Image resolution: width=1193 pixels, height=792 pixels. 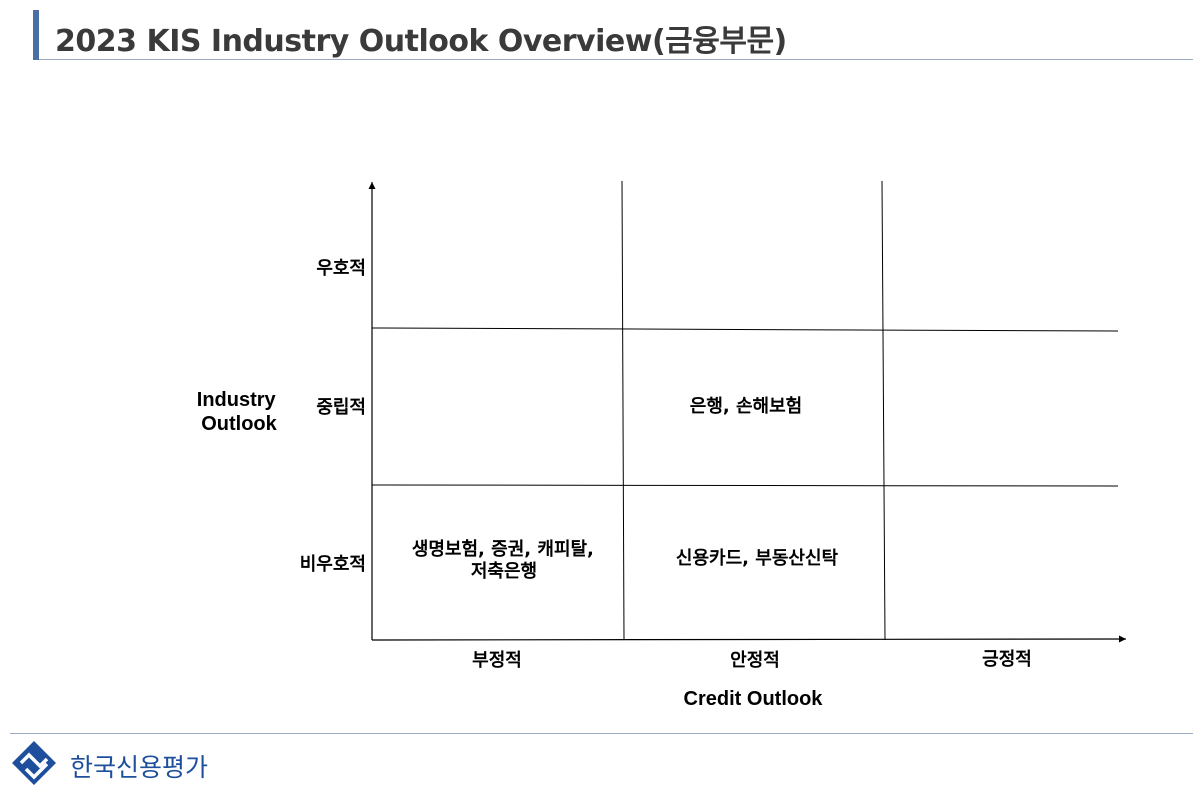 I want to click on title-accent-bar, so click(x=36, y=35).